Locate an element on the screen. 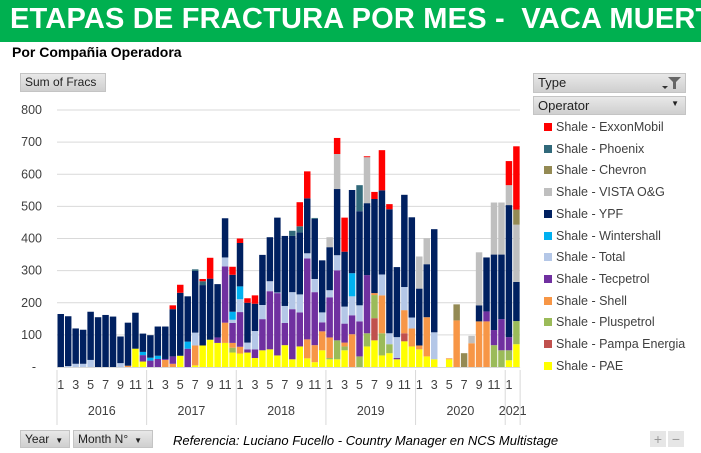 The height and width of the screenshot is (453, 701). dropdown-arrow-icon: ▼ is located at coordinates (675, 103).